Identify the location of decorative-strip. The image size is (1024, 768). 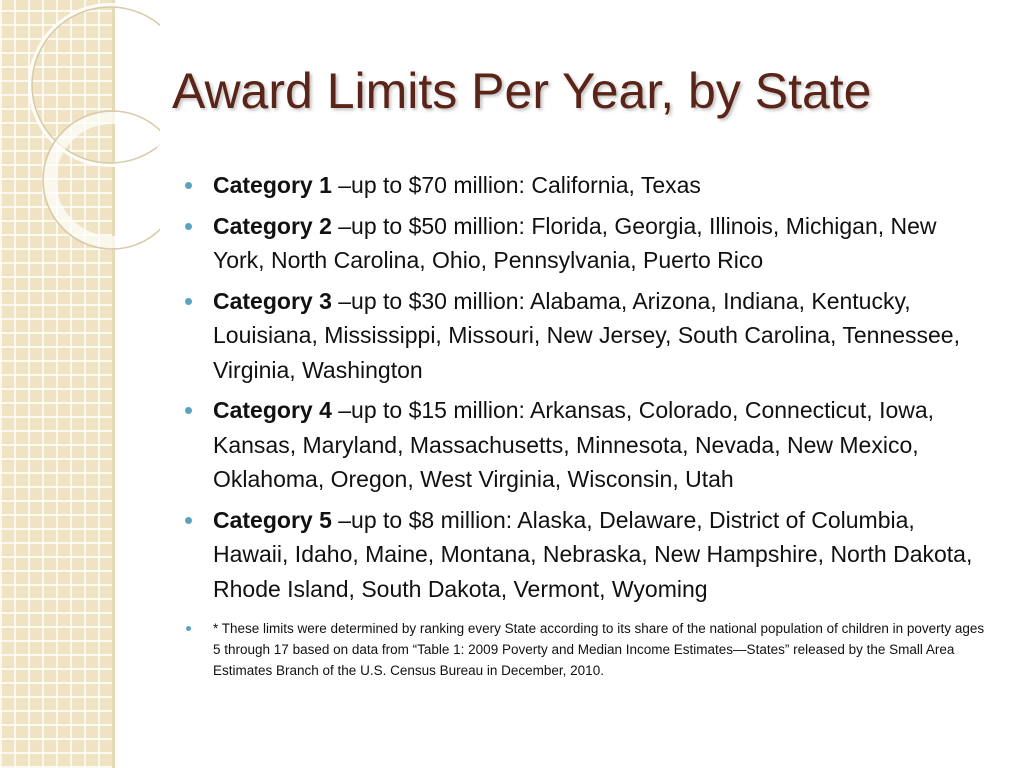
(56, 384).